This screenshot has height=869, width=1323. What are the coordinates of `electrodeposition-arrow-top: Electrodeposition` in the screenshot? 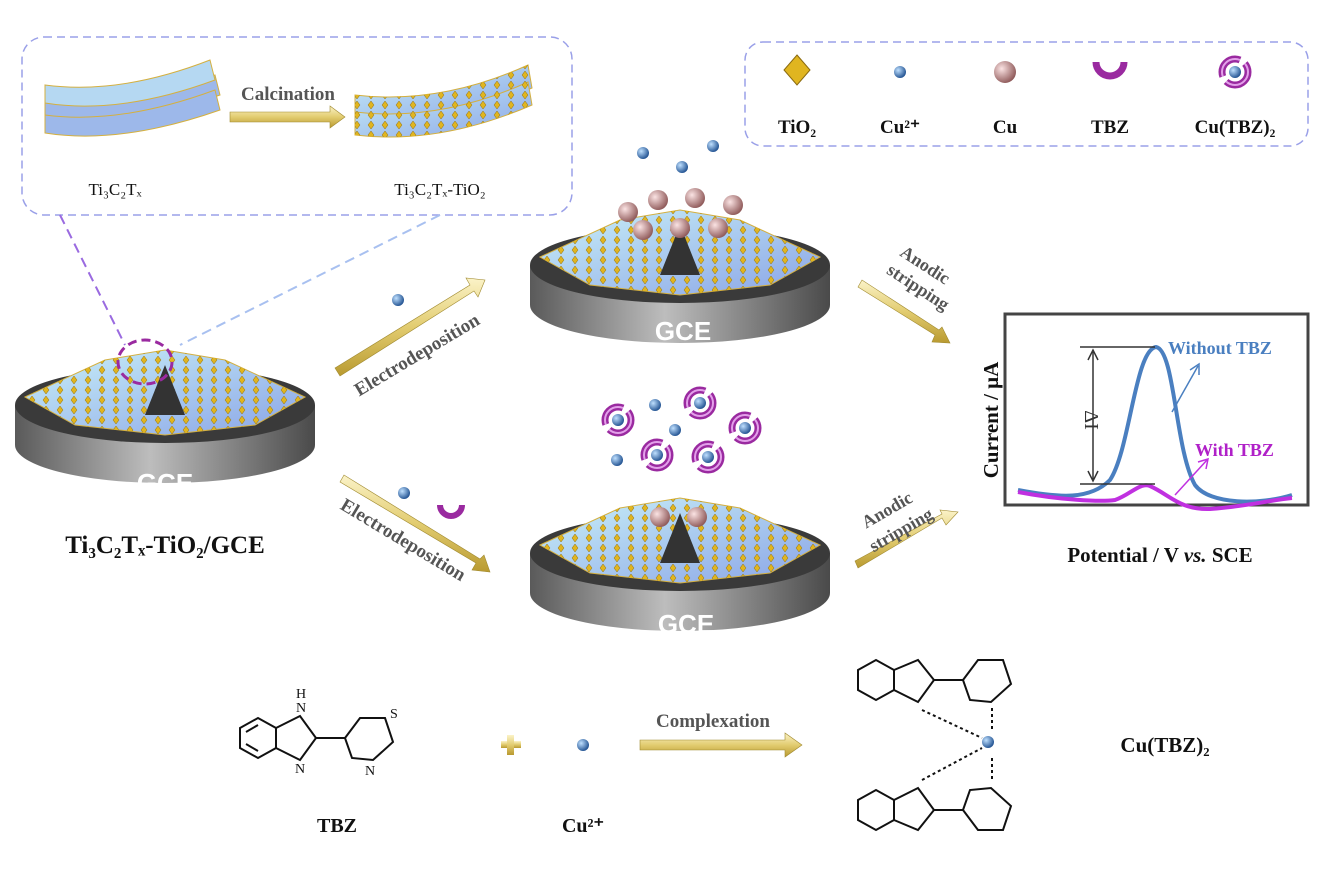 It's located at (410, 339).